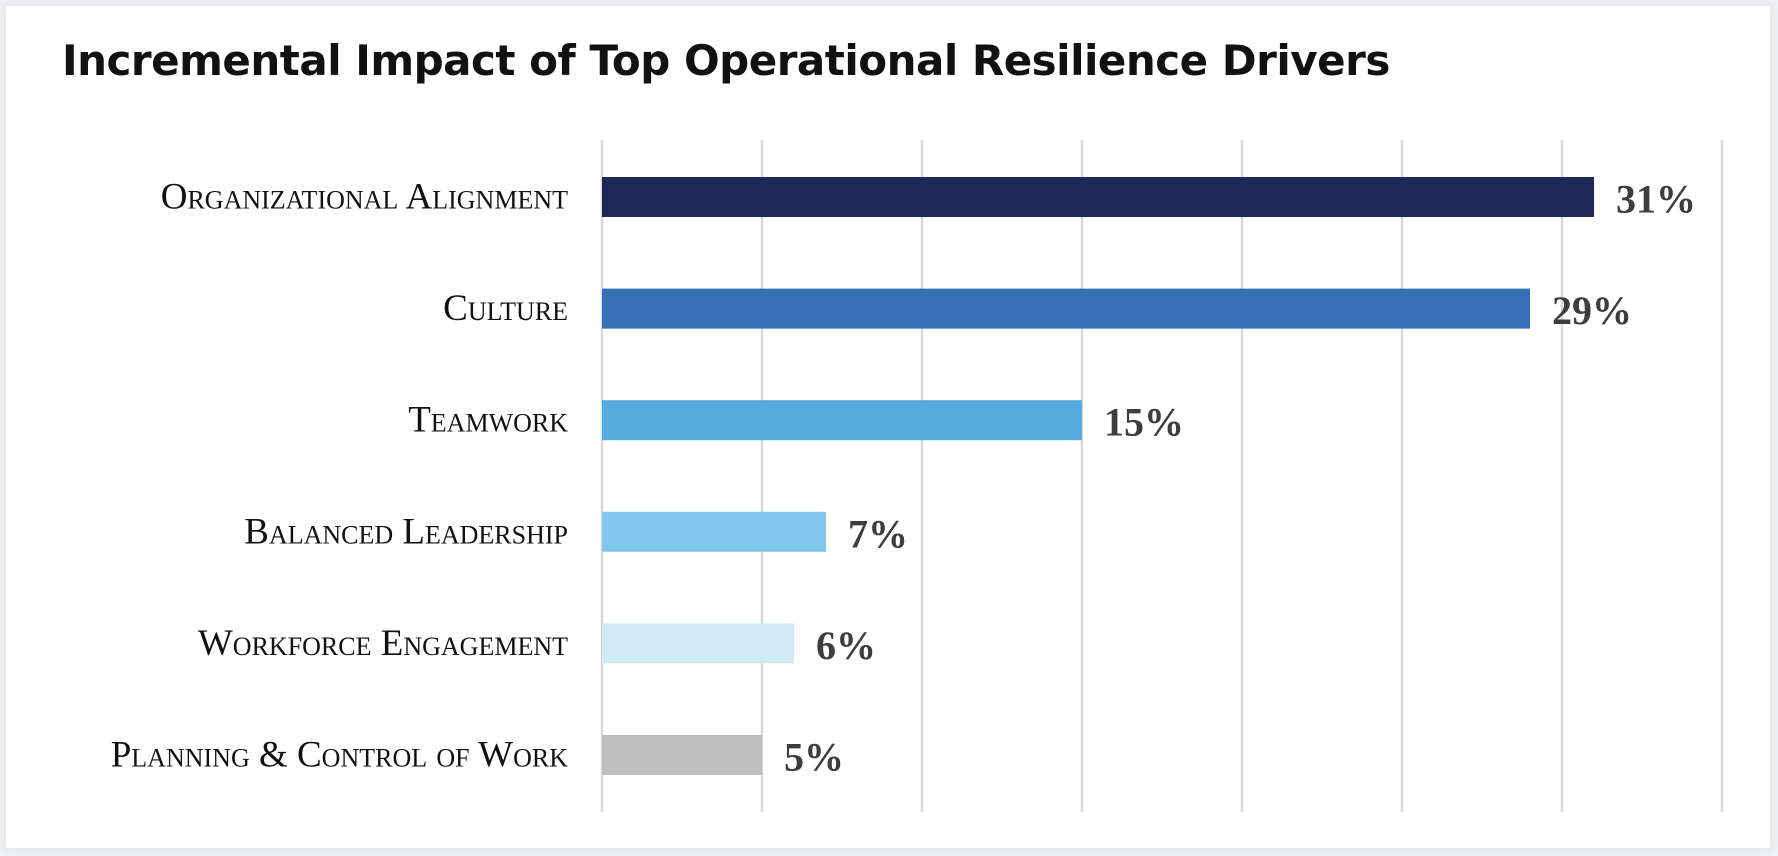 The width and height of the screenshot is (1778, 856). I want to click on data-label: 31%, so click(1656, 199).